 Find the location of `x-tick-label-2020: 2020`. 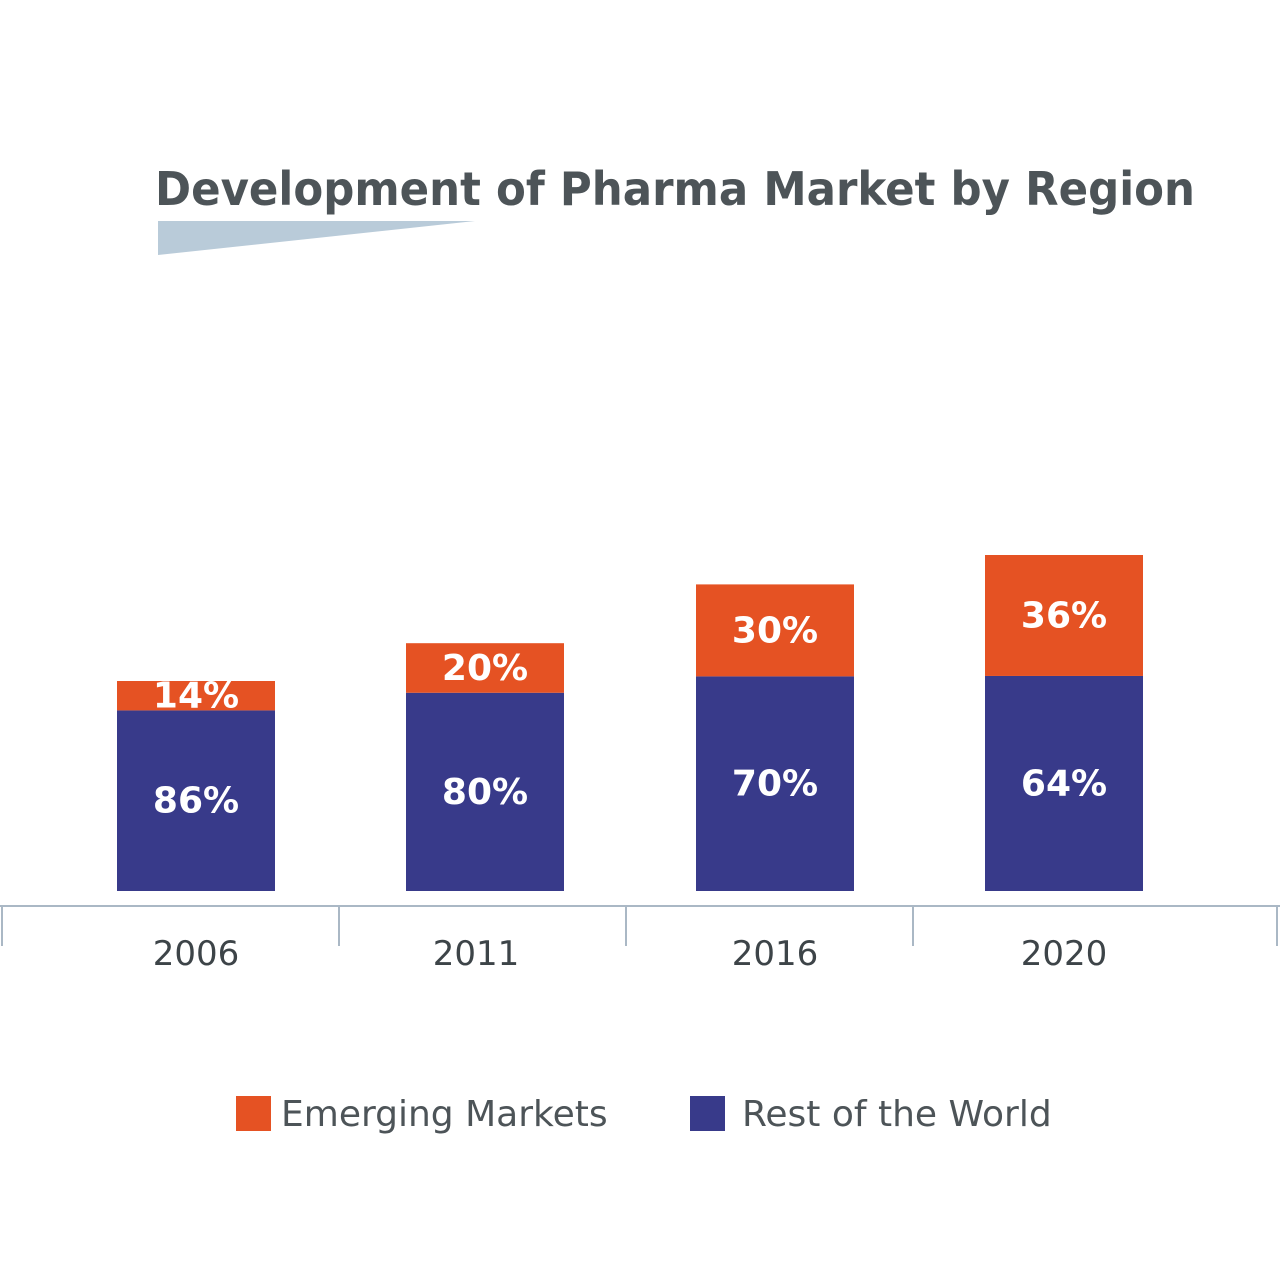

x-tick-label-2020: 2020 is located at coordinates (1064, 954).